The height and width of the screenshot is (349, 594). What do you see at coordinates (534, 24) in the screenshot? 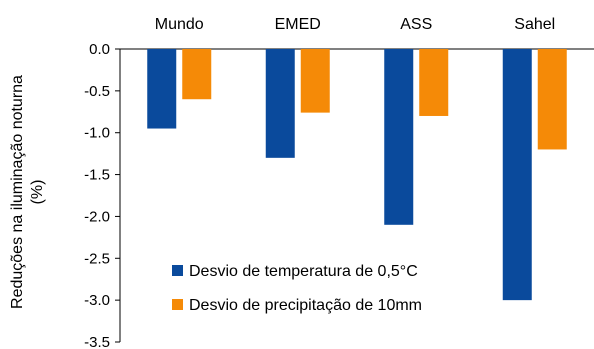
I see `category-label: Sahel` at bounding box center [534, 24].